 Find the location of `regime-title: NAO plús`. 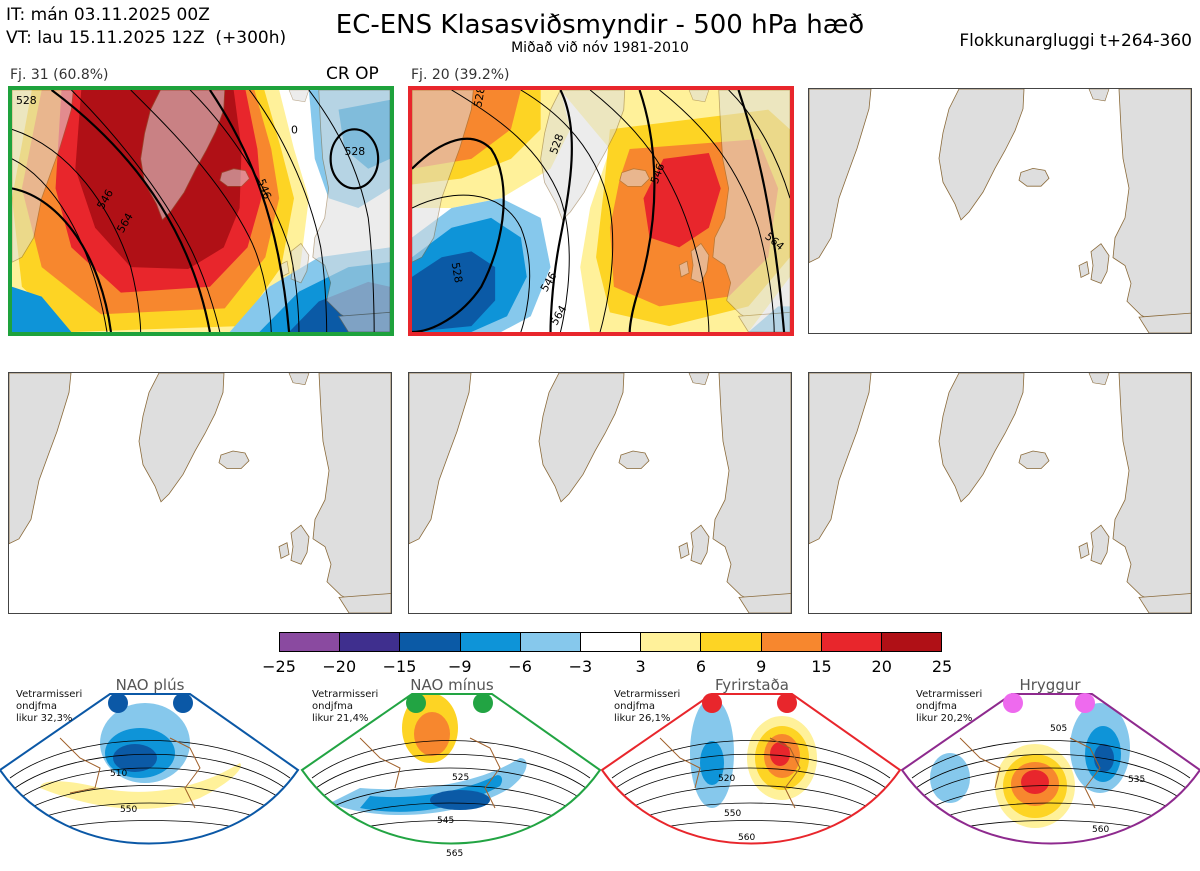

regime-title: NAO plús is located at coordinates (150, 685).